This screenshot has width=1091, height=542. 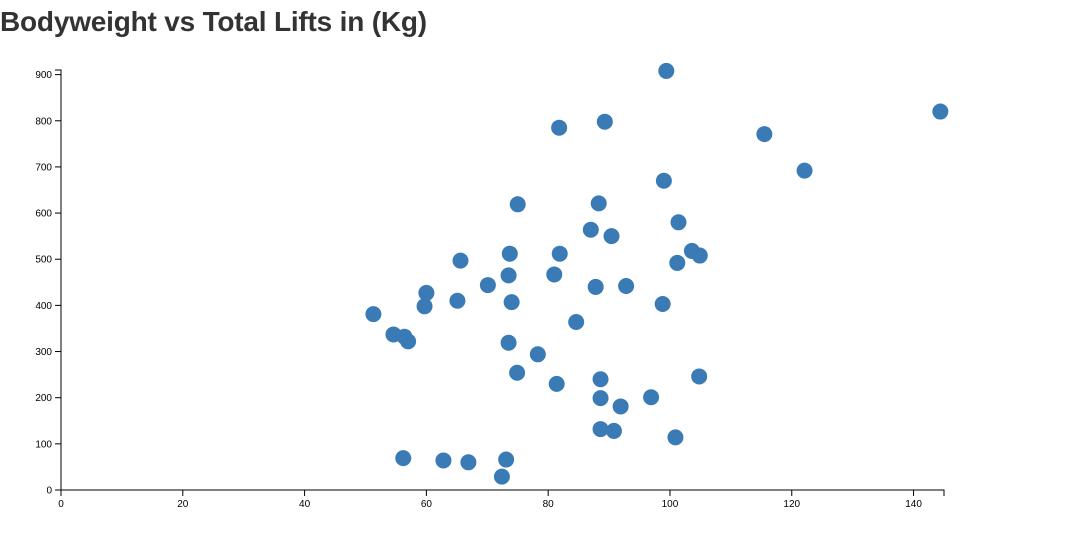 I want to click on chart-title: Bodyweight vs Total Lifts in (Kg), so click(x=213, y=21).